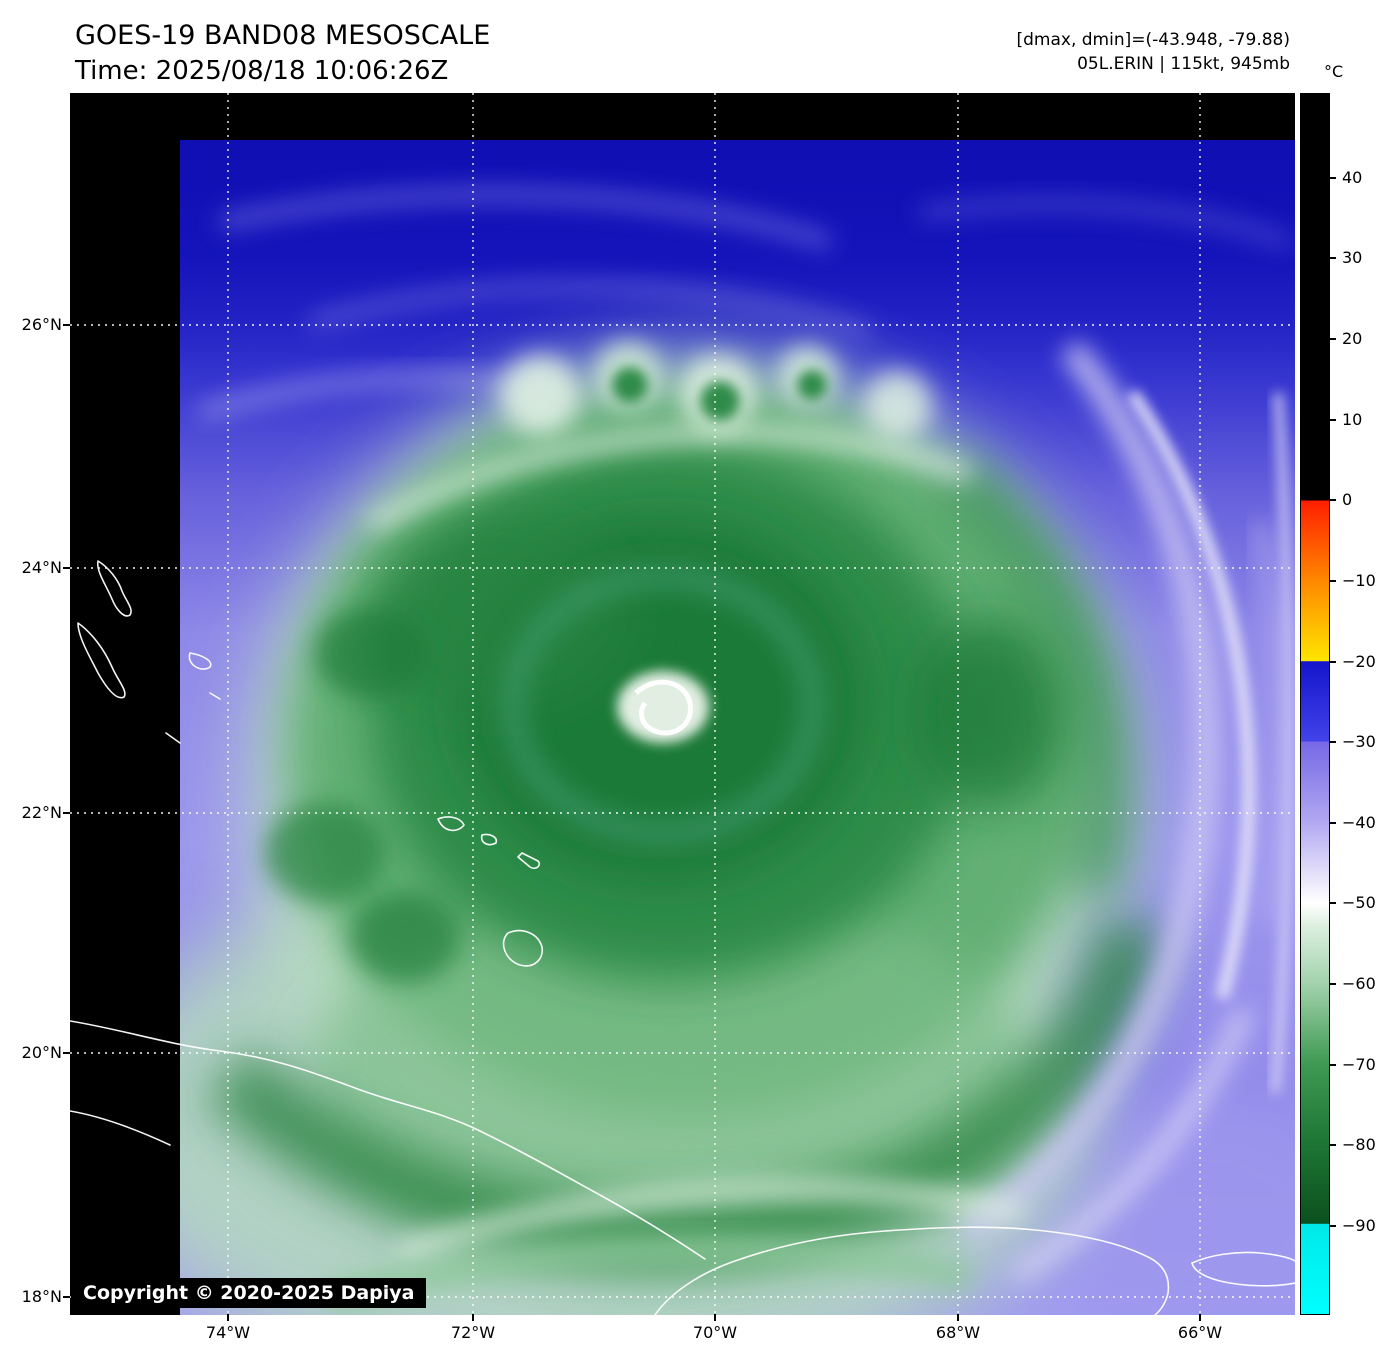 The height and width of the screenshot is (1359, 1390). What do you see at coordinates (1353, 1144) in the screenshot?
I see `colorbar-tick-neg80: −80` at bounding box center [1353, 1144].